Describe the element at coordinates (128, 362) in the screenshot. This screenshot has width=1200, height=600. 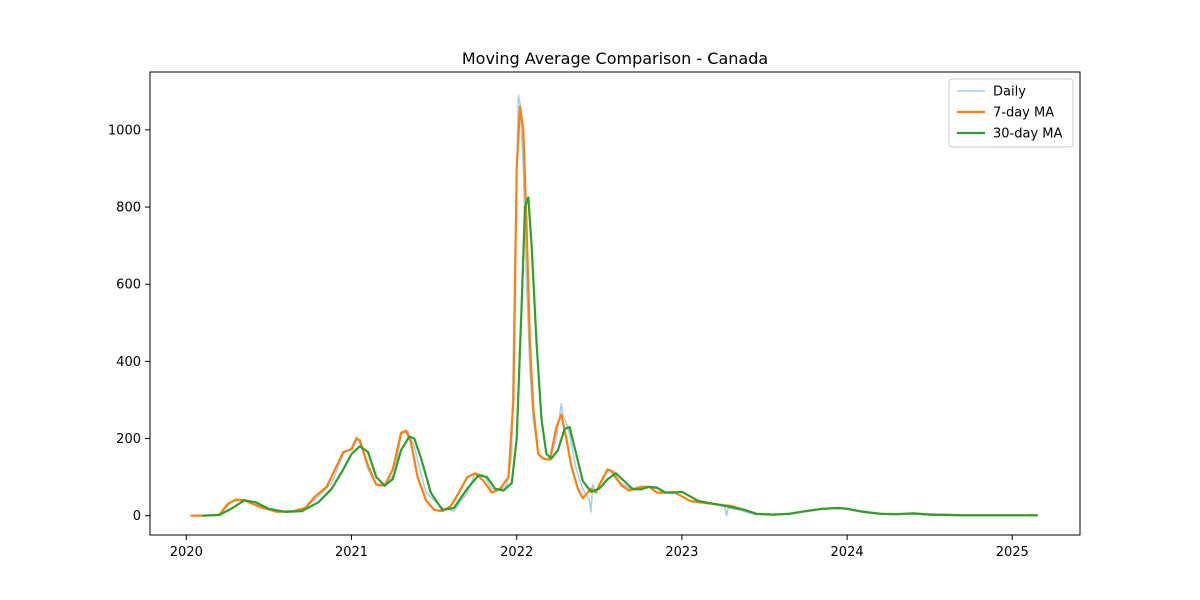
I see `y-tick-label: 400` at that location.